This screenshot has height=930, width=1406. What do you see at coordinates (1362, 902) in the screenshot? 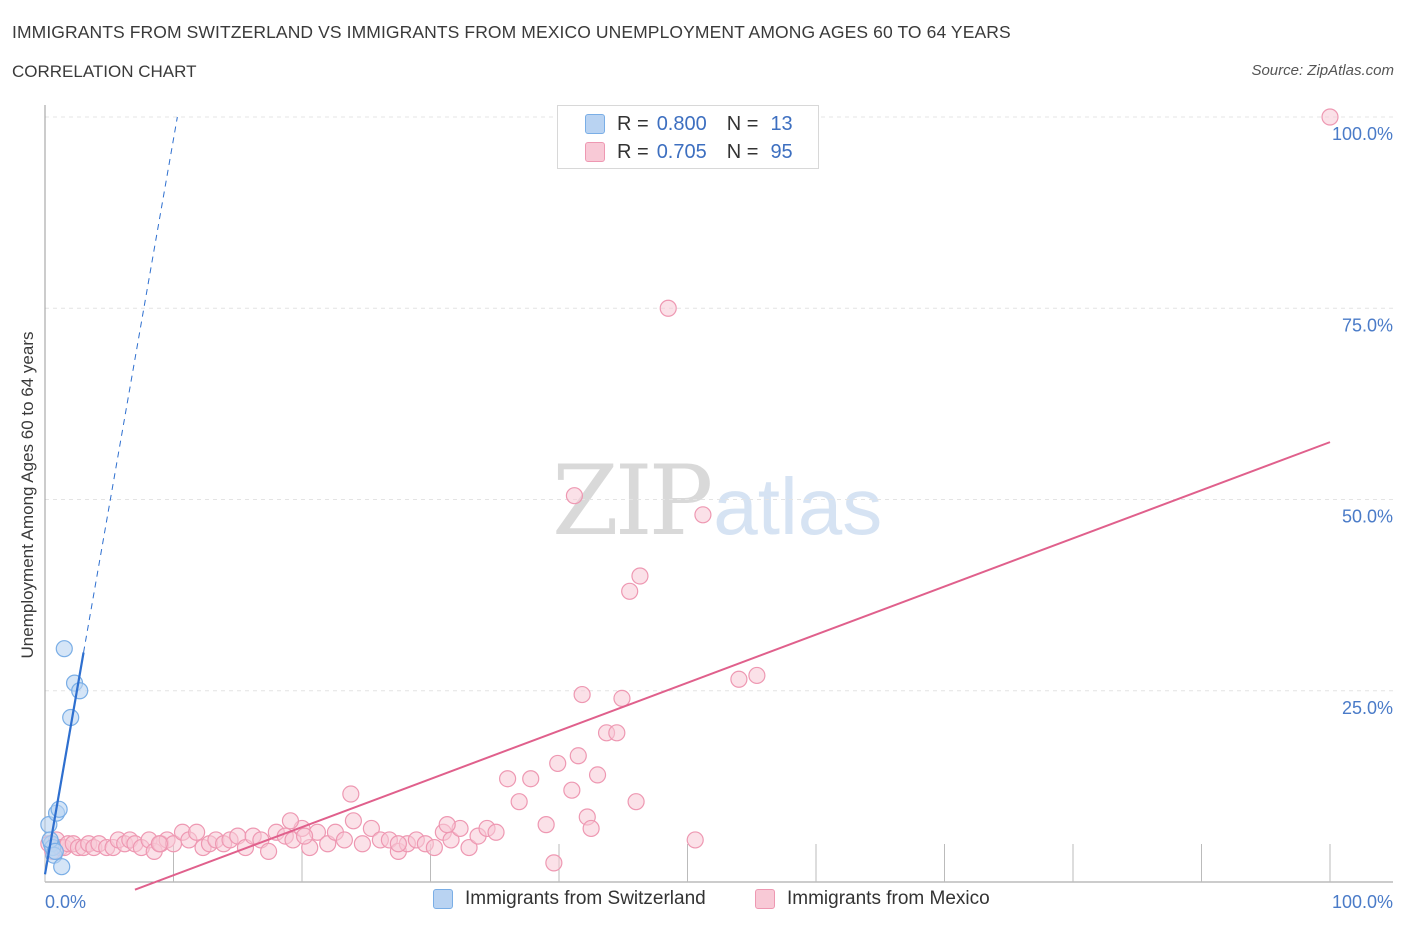
I see `x-tick-label: 100.0%` at bounding box center [1362, 902].